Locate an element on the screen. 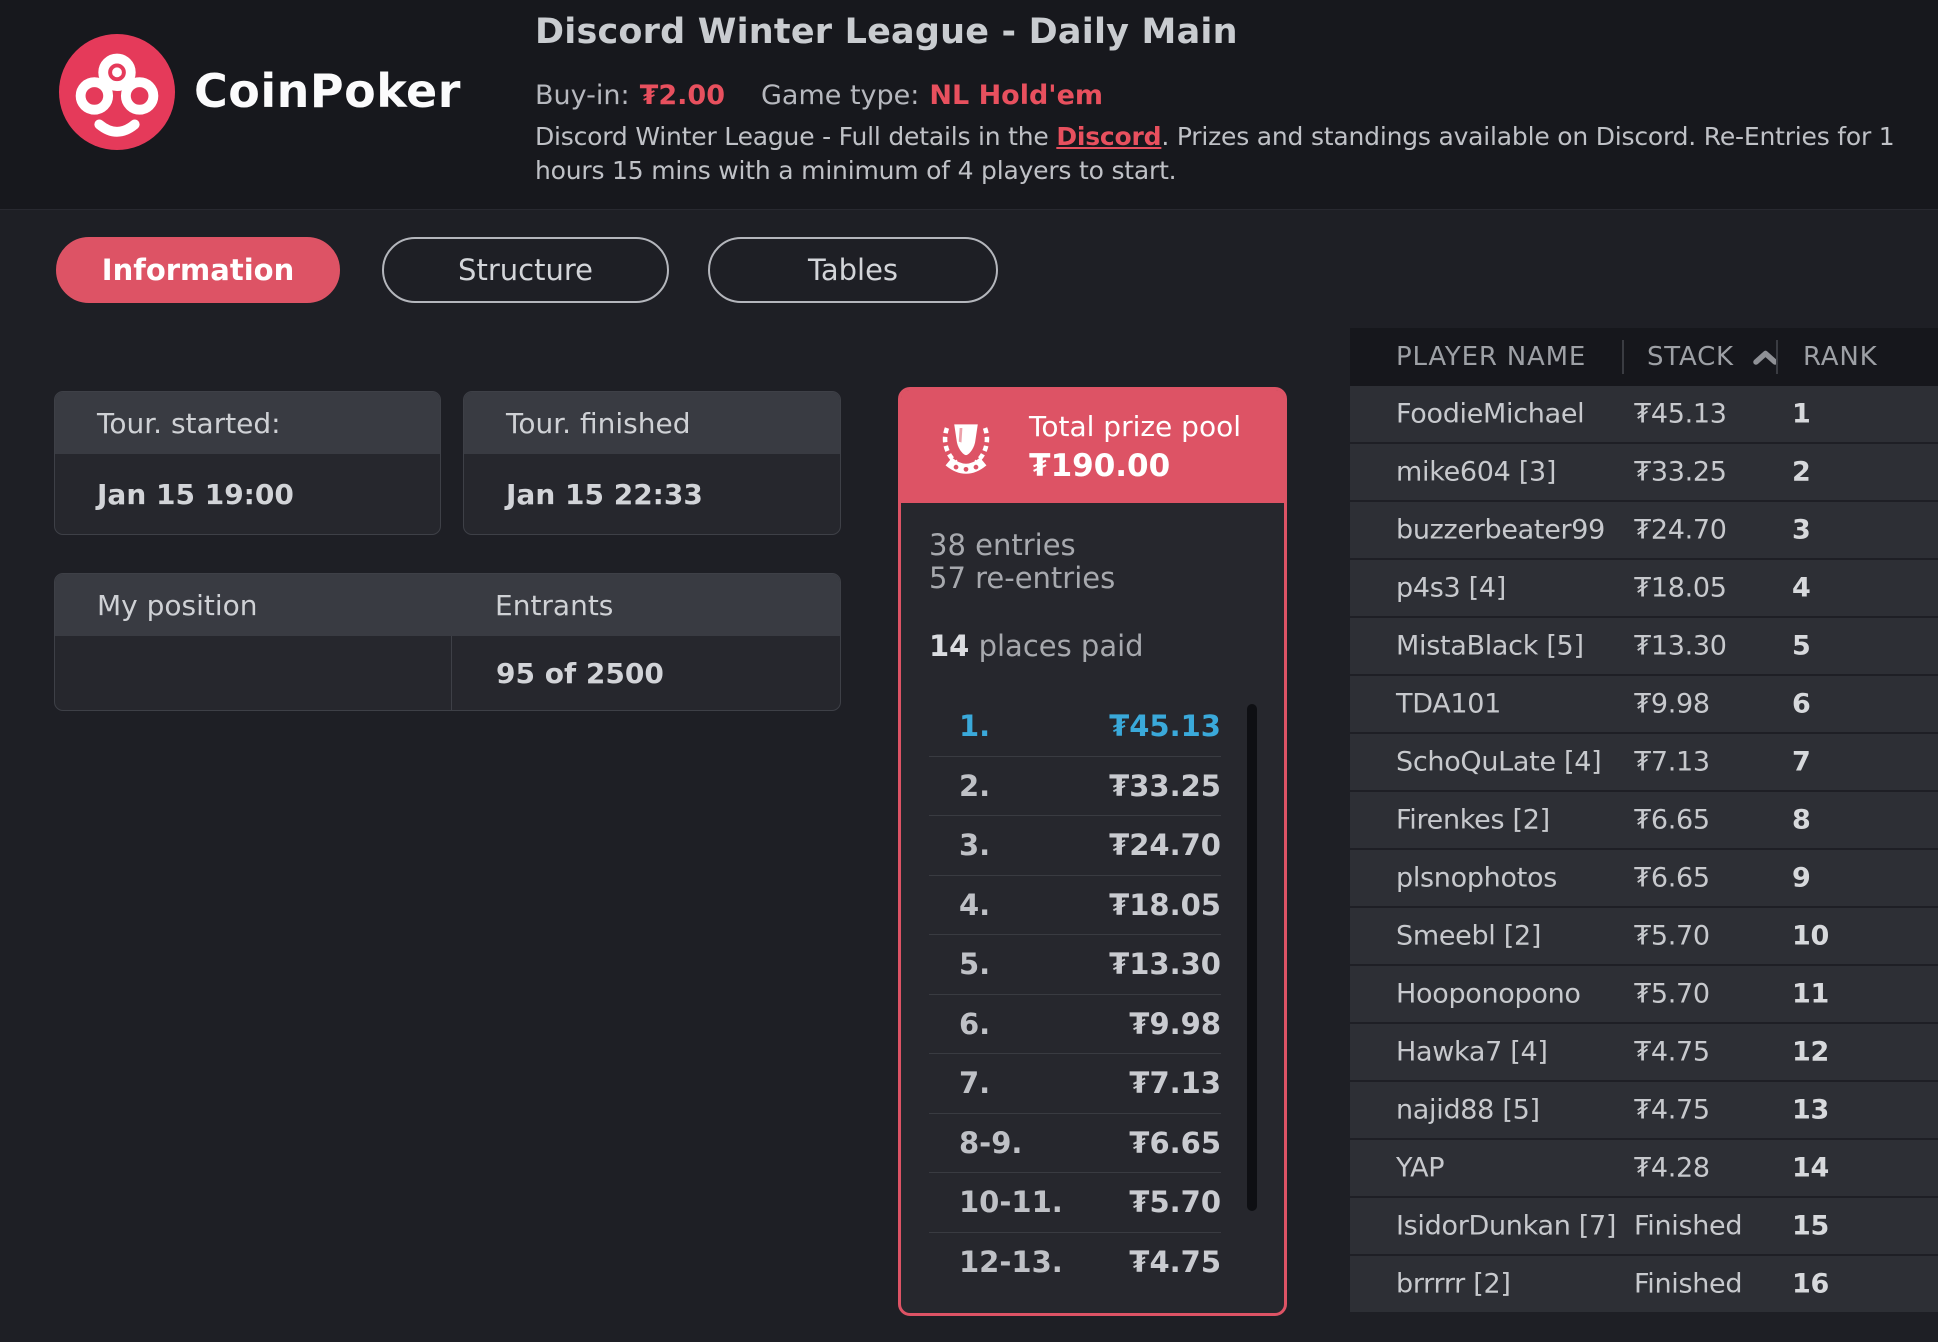 This screenshot has width=1938, height=1342. payout-row: 3. ₮24.70 is located at coordinates (1075, 846).